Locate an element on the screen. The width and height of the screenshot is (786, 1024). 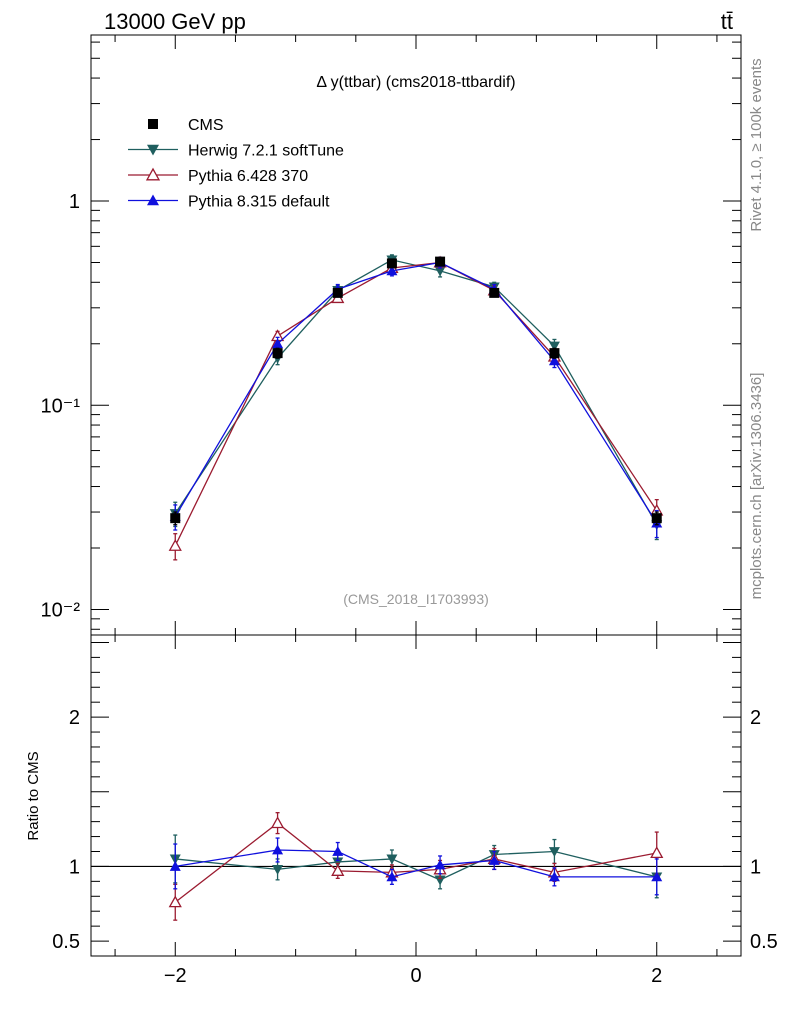
x-tick-label: 0 is located at coordinates (415, 976).